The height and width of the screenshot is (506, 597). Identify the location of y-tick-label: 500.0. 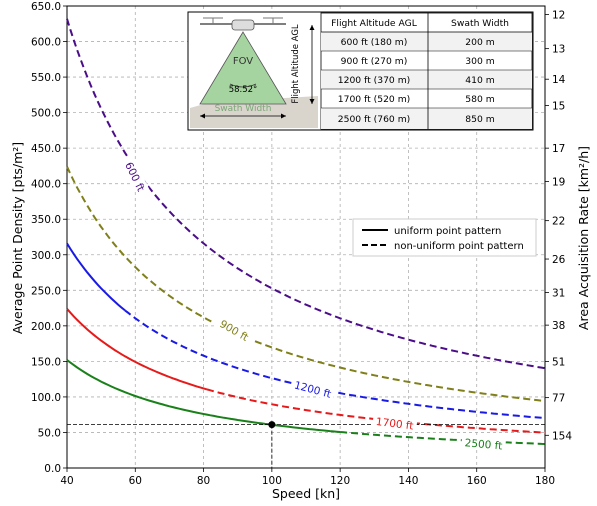
(46, 114).